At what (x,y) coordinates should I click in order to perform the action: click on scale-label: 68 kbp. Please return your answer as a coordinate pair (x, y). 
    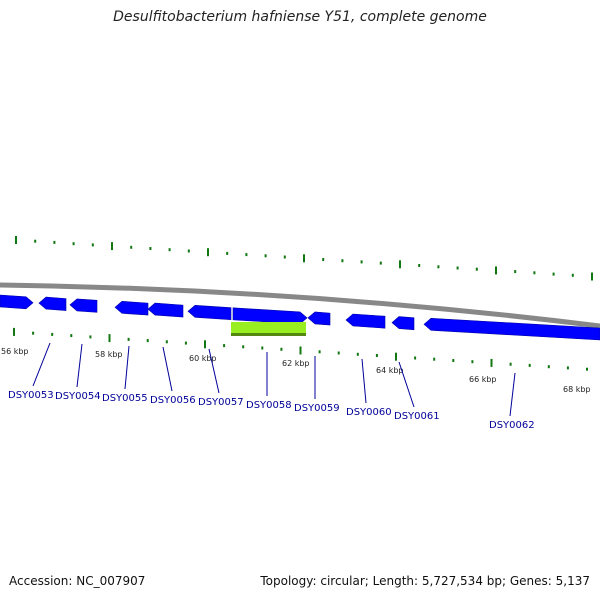
    Looking at the image, I should click on (577, 389).